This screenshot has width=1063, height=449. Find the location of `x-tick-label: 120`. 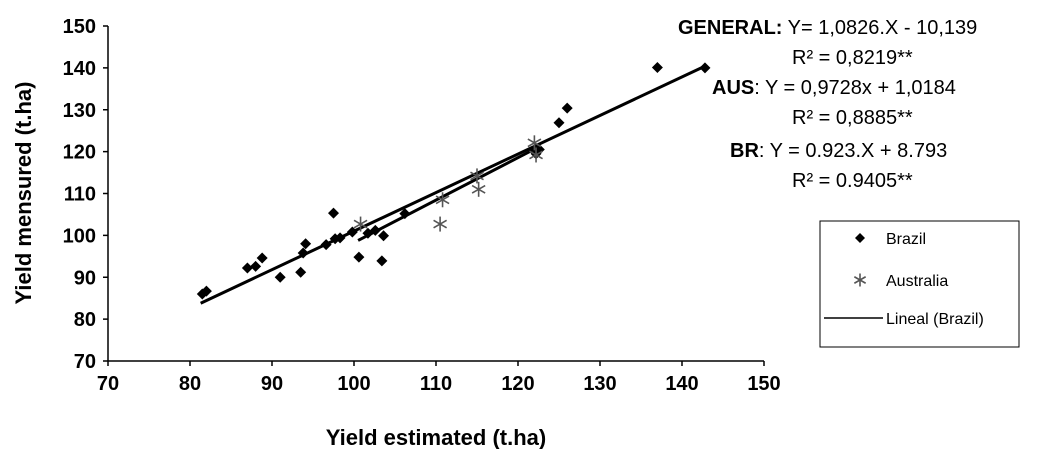

x-tick-label: 120 is located at coordinates (517, 384).